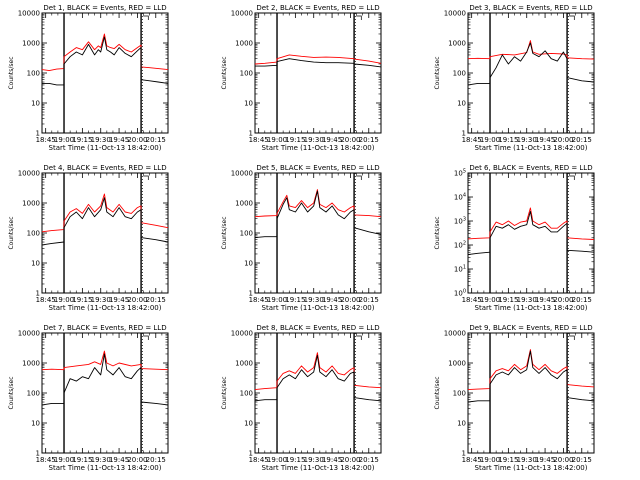  What do you see at coordinates (460, 221) in the screenshot?
I see `y-tick-label: 10³` at bounding box center [460, 221].